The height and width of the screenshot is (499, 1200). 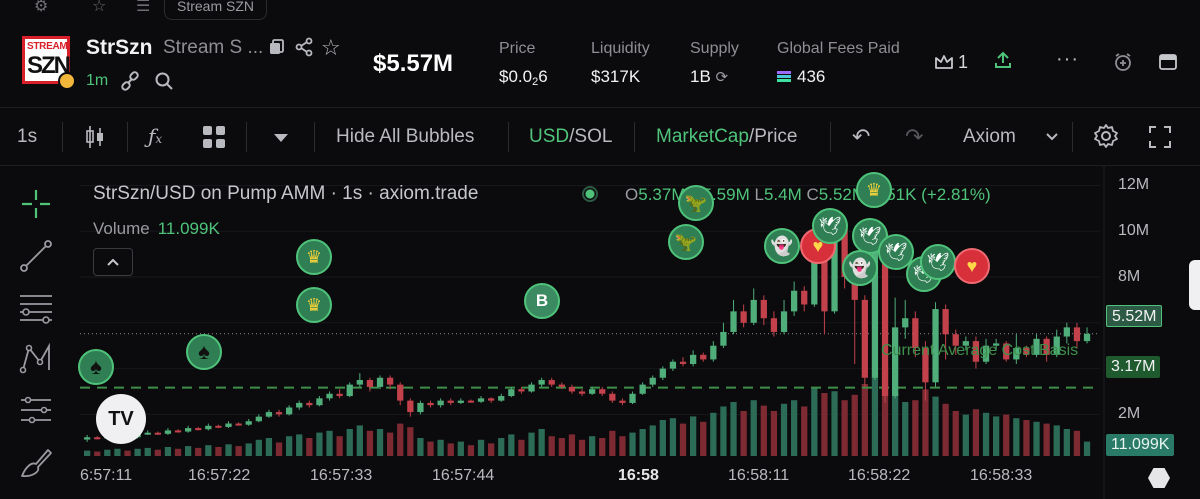 I want to click on gear-icon: ⚙, so click(x=41, y=7).